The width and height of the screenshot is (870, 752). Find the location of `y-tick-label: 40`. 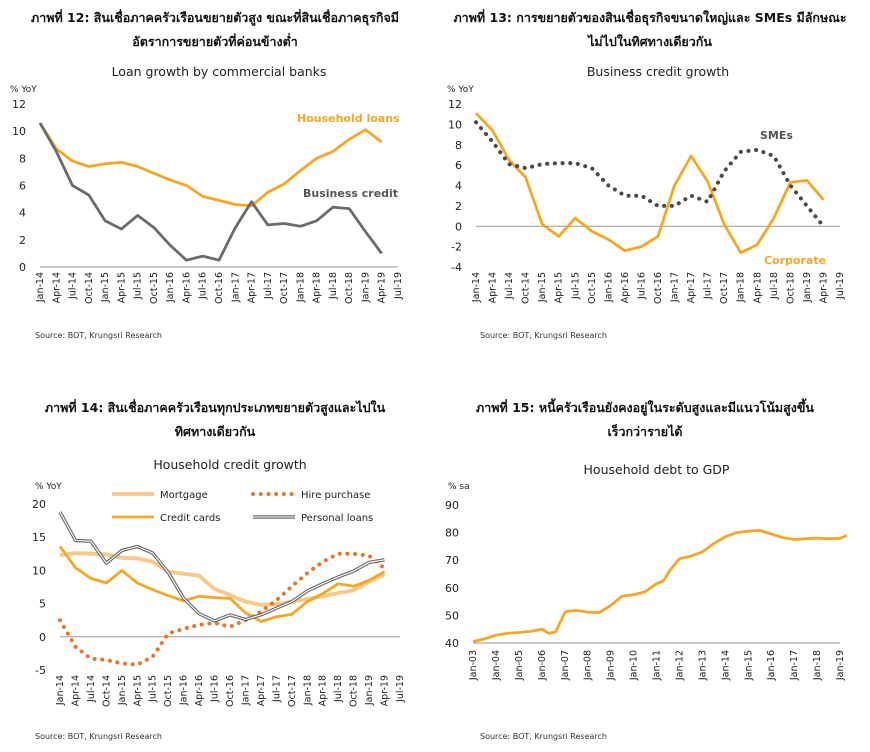

y-tick-label: 40 is located at coordinates (452, 643).